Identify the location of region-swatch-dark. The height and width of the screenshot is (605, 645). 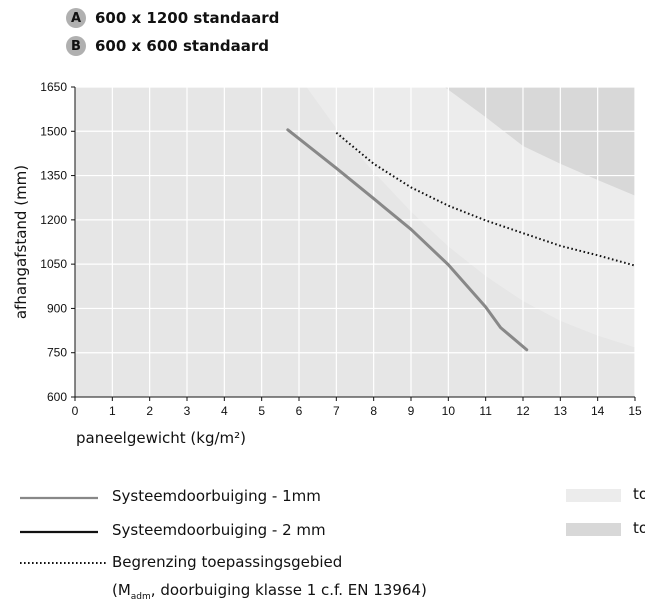
(593, 529).